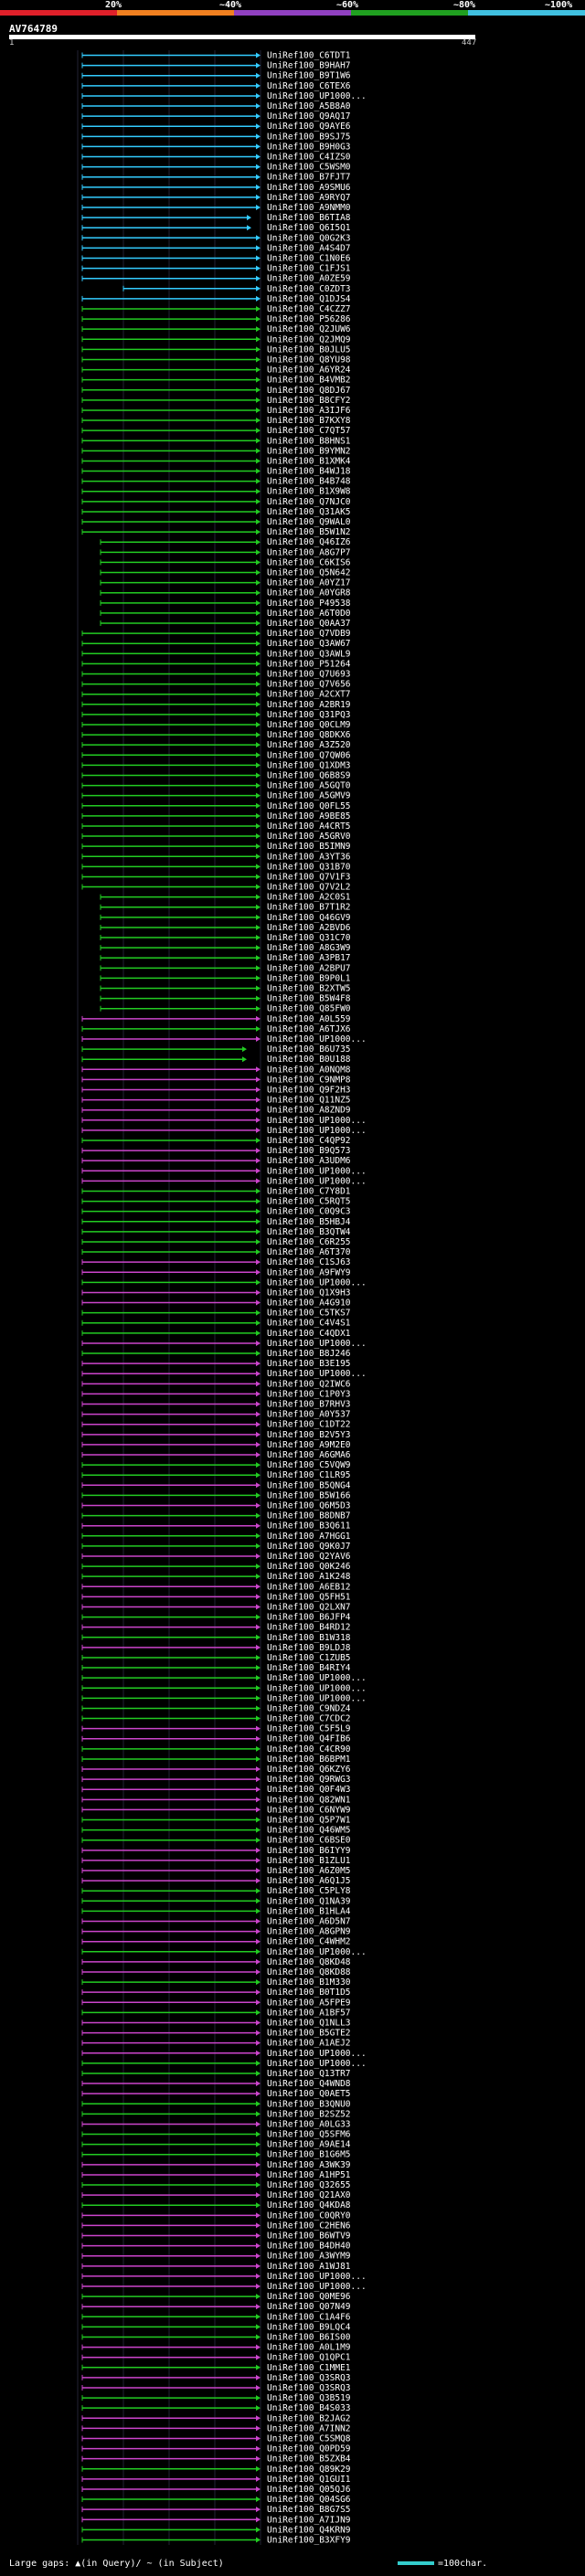 This screenshot has height=2576, width=585. What do you see at coordinates (309, 269) in the screenshot?
I see `hit-label: UniRef100_C1FJS1` at bounding box center [309, 269].